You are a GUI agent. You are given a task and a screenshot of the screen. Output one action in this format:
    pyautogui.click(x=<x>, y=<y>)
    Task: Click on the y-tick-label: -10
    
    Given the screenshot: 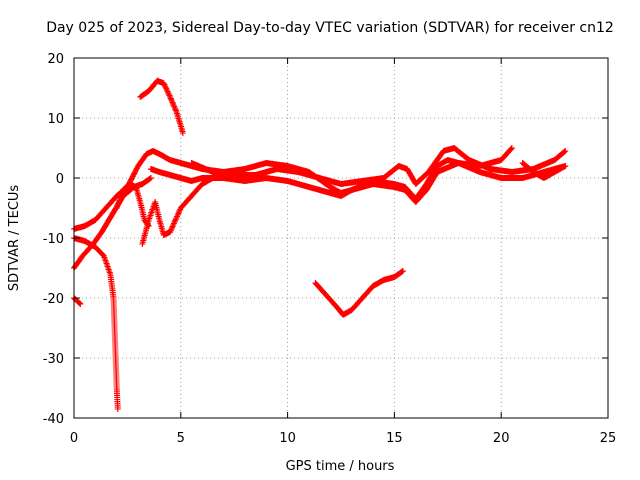 What is the action you would take?
    pyautogui.click(x=53, y=239)
    